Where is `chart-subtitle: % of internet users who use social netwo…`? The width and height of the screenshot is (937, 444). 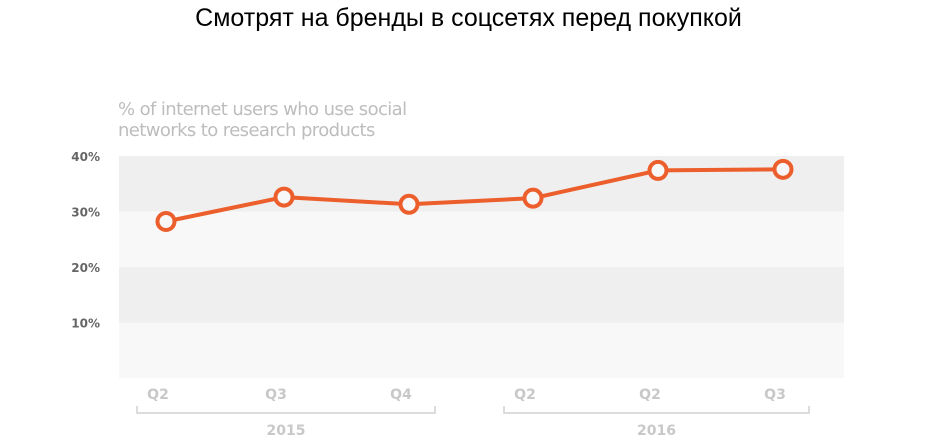
chart-subtitle: % of internet users who use social netwo… is located at coordinates (262, 120).